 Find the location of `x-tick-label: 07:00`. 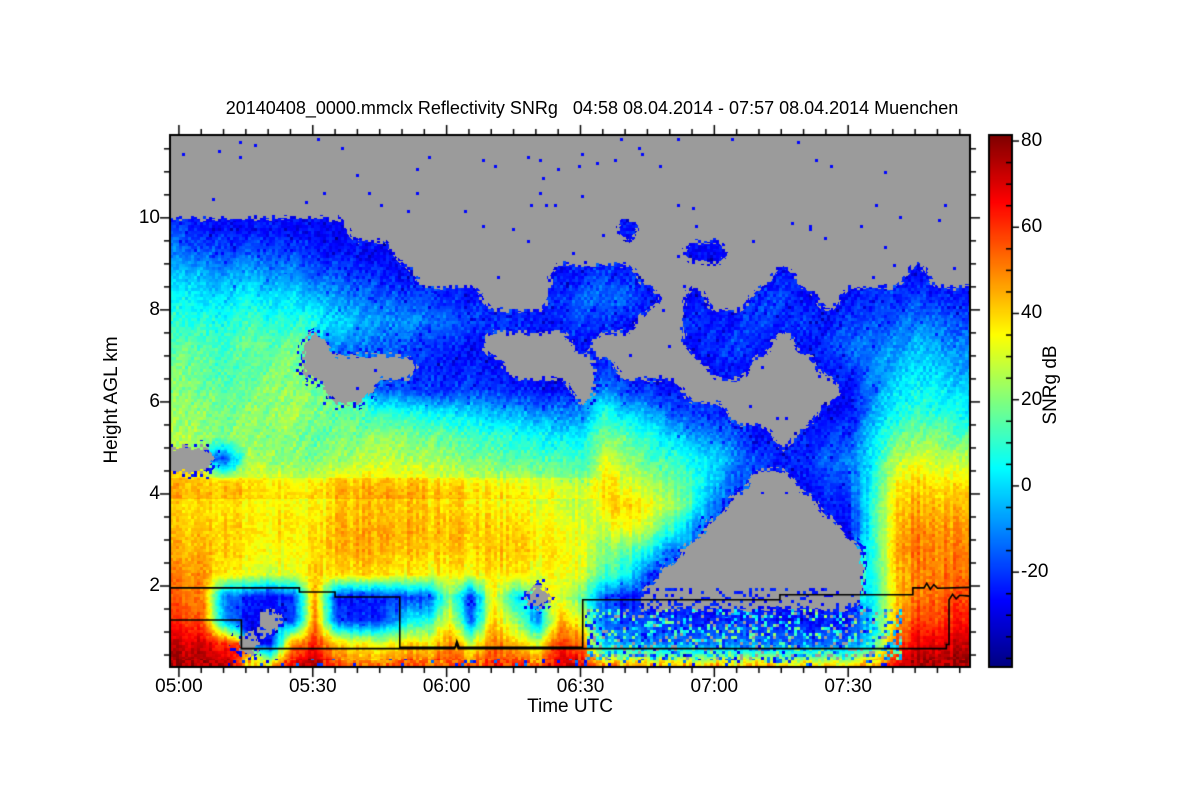

x-tick-label: 07:00 is located at coordinates (714, 686).